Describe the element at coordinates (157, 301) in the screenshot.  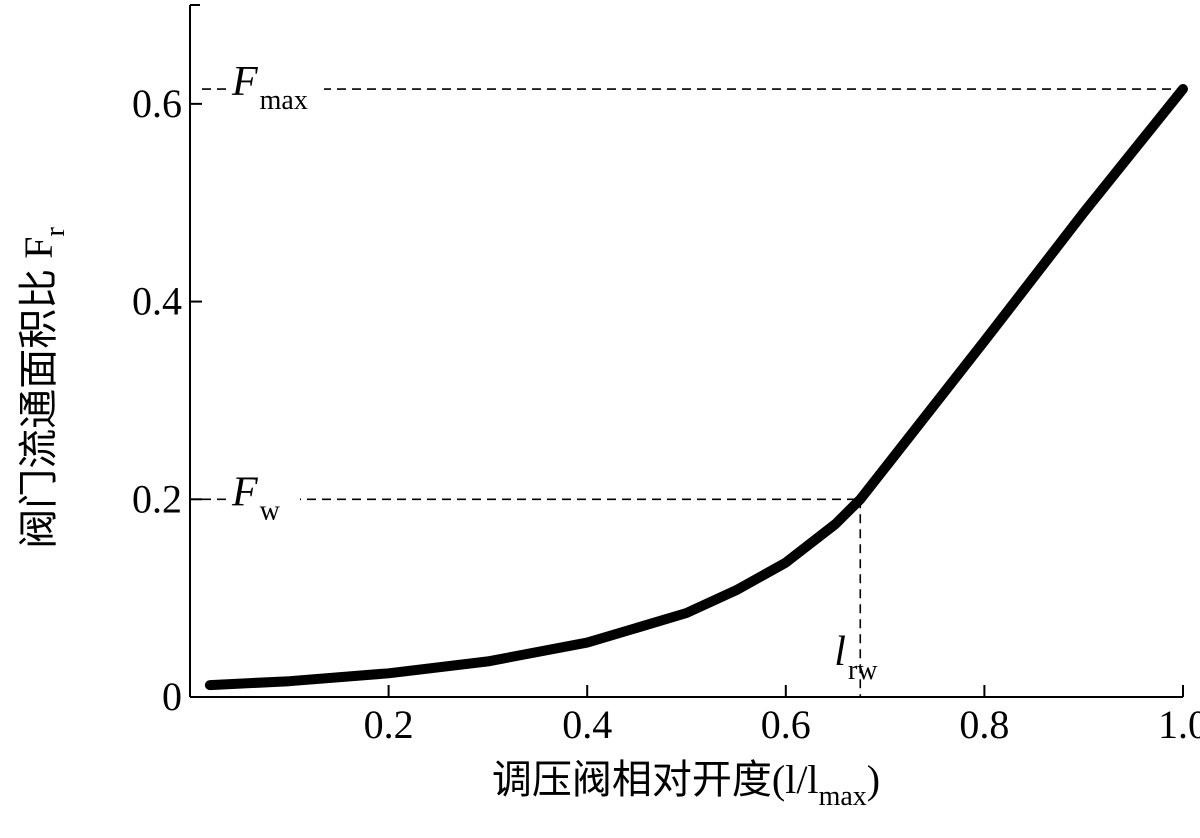
I see `y-tick-label: 0.4` at that location.